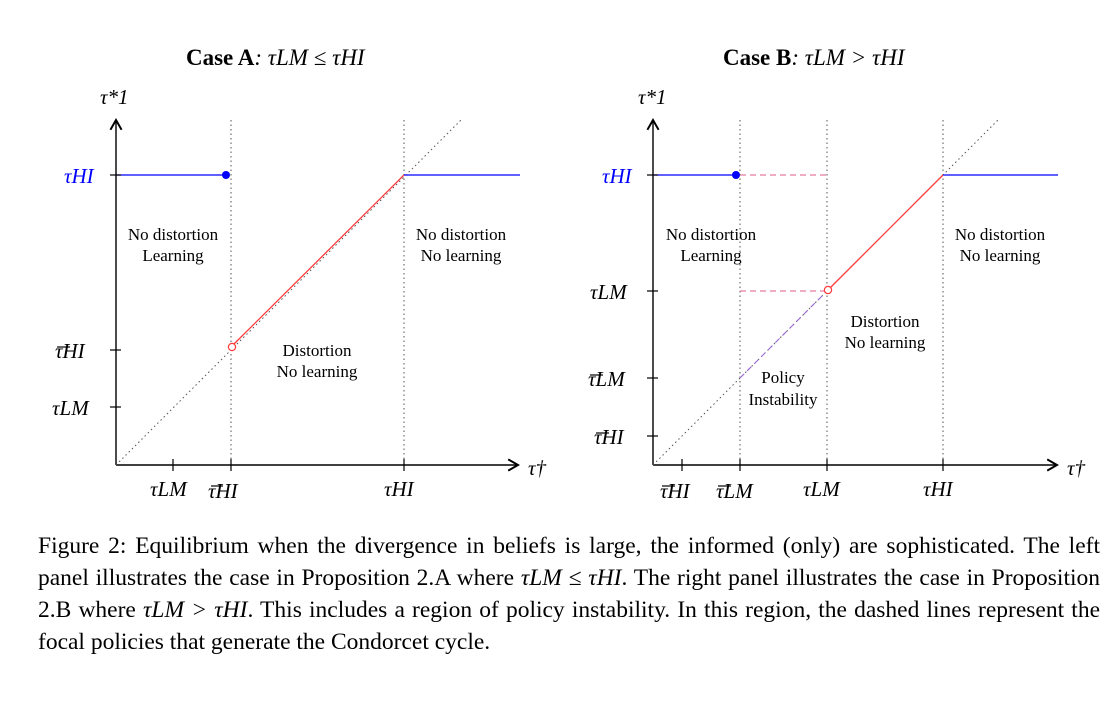 The height and width of the screenshot is (706, 1120). I want to click on panel-b-region-3: Distortion No learning, so click(885, 332).